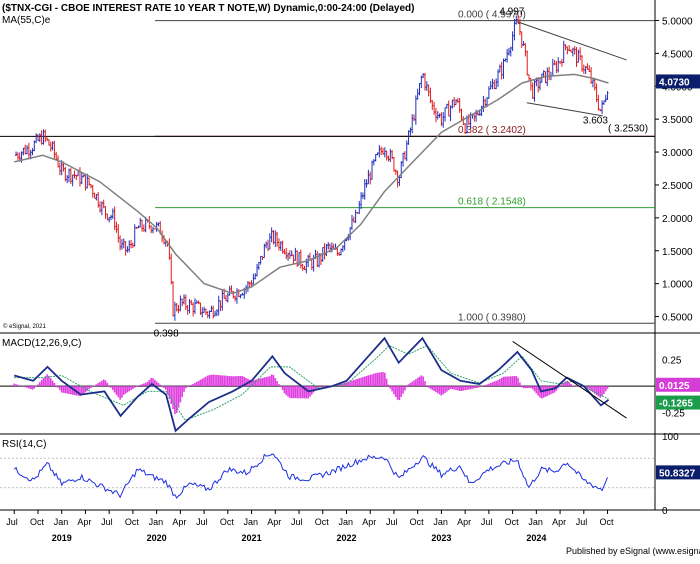 This screenshot has height=564, width=700. I want to click on time-axis-year: 2020, so click(157, 538).